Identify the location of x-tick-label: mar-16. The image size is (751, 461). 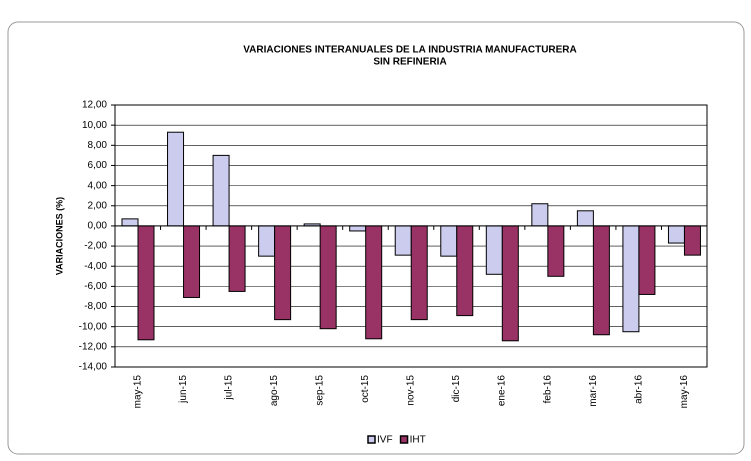
(593, 391).